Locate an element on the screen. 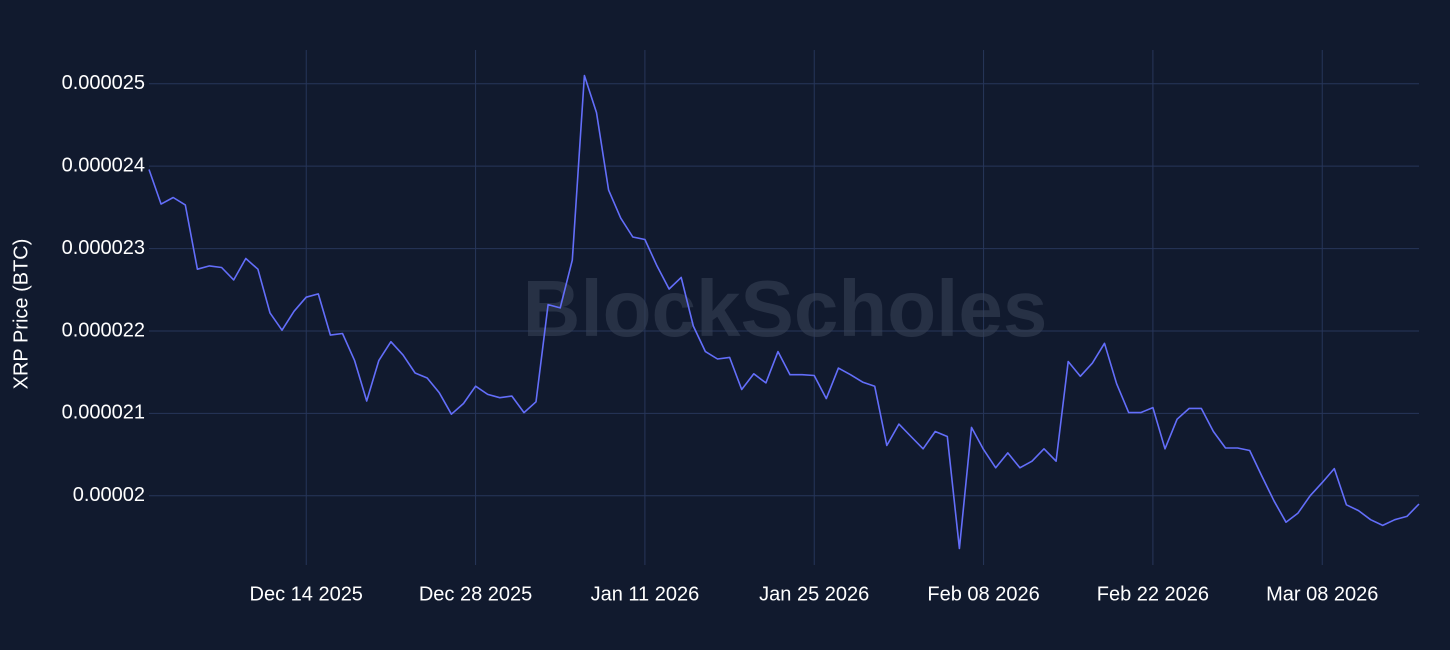 This screenshot has height=650, width=1450. y-tick-label: 0.000023 is located at coordinates (103, 248).